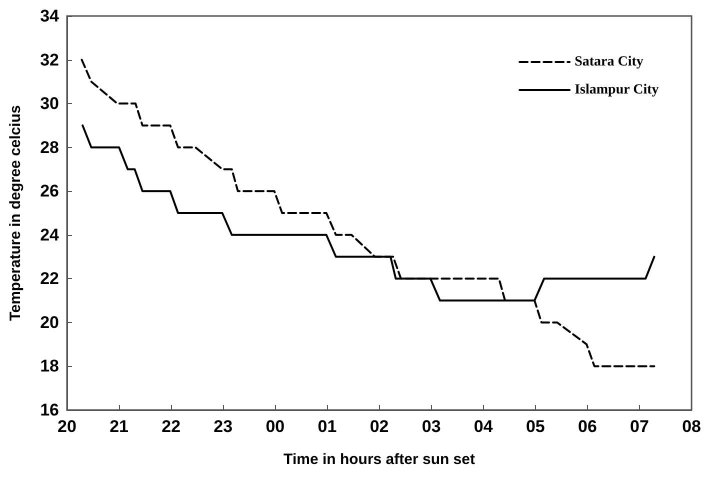 This screenshot has height=486, width=704. Describe the element at coordinates (171, 426) in the screenshot. I see `x-tick-label: 22` at that location.